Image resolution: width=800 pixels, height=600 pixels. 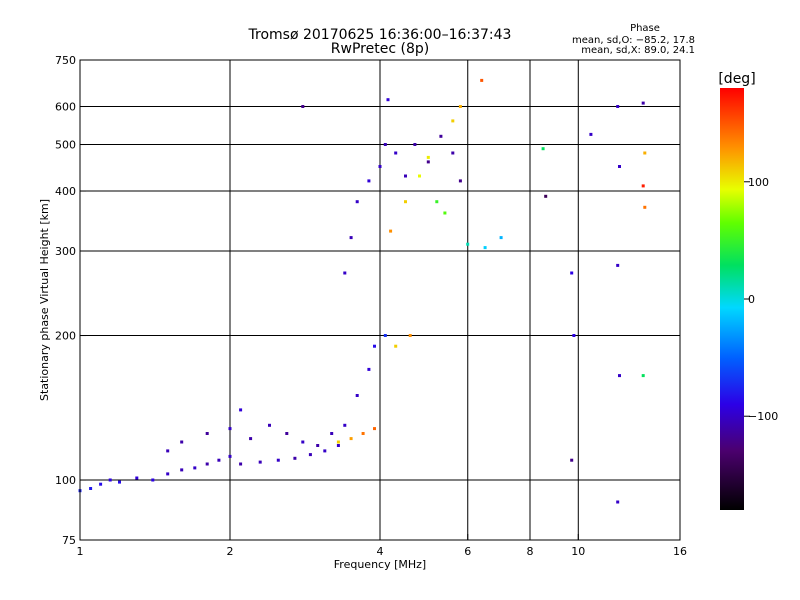 I want to click on x-tick-label: 16, so click(x=680, y=551).